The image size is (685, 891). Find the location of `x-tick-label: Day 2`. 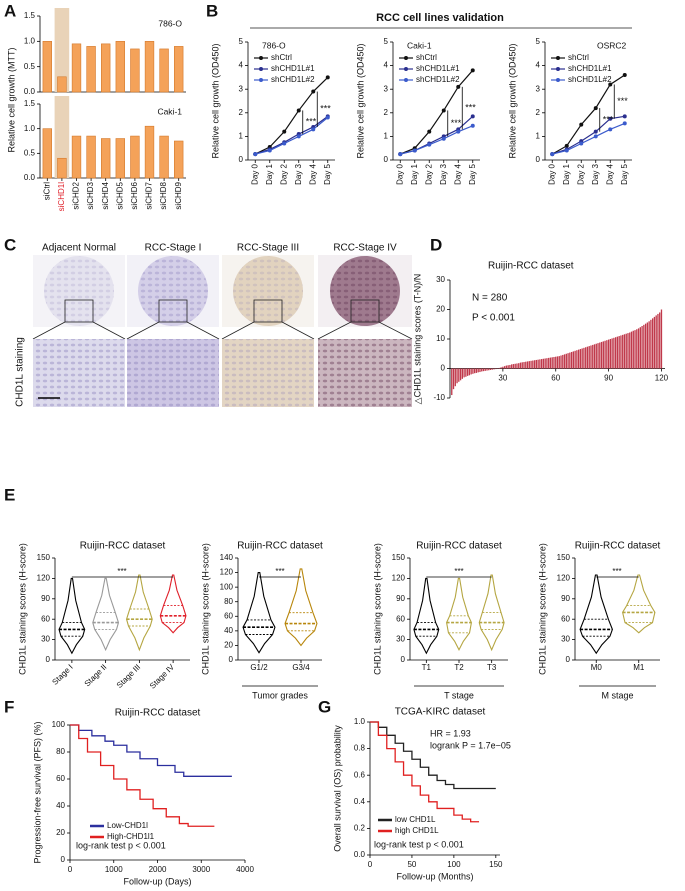

x-tick-label: Day 2 is located at coordinates (428, 173).